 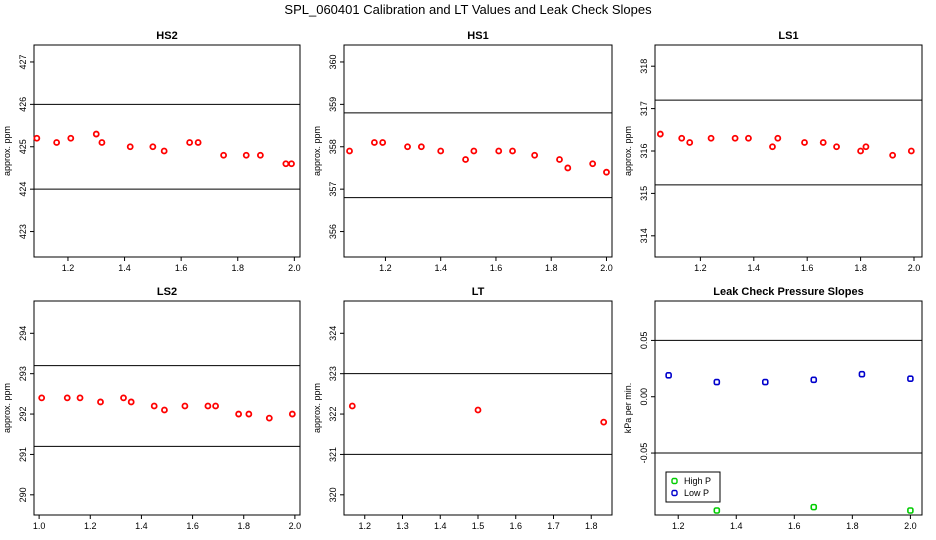 I want to click on y-tick-label: 360, so click(x=333, y=61).